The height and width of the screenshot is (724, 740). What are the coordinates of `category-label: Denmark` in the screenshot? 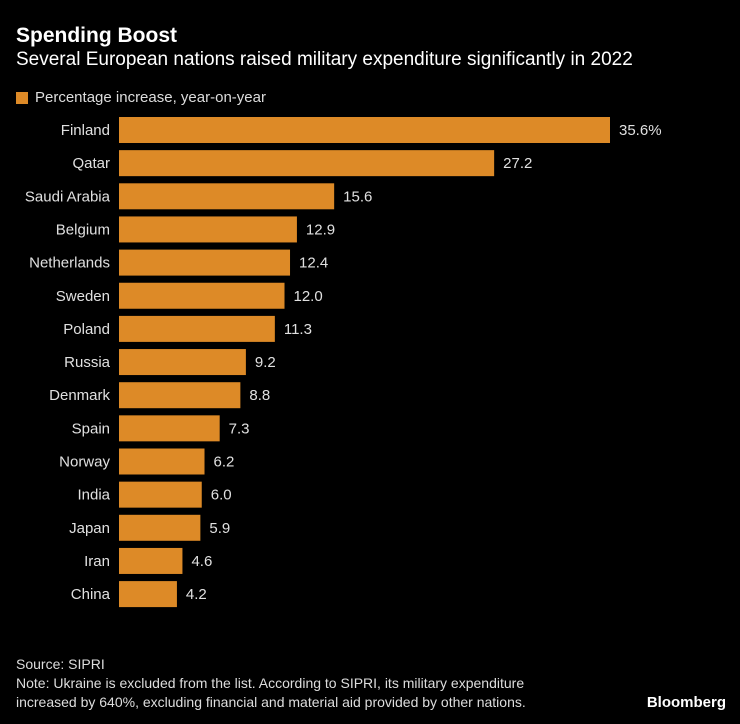 It's located at (79, 395).